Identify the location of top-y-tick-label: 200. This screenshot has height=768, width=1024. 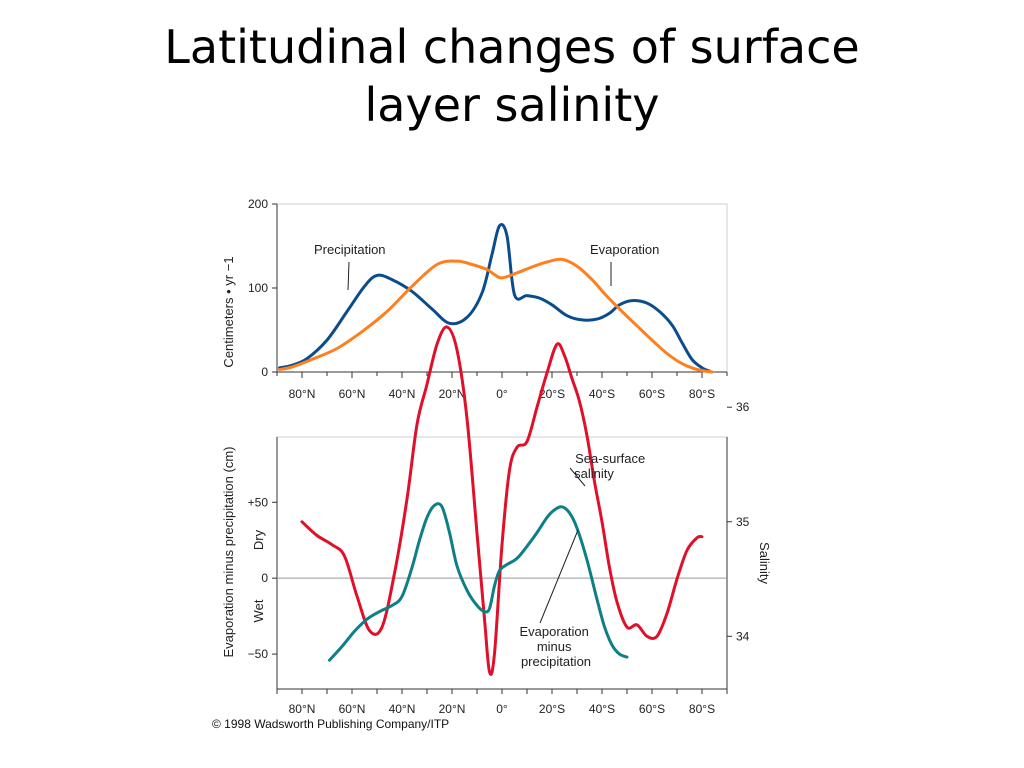
(258, 204).